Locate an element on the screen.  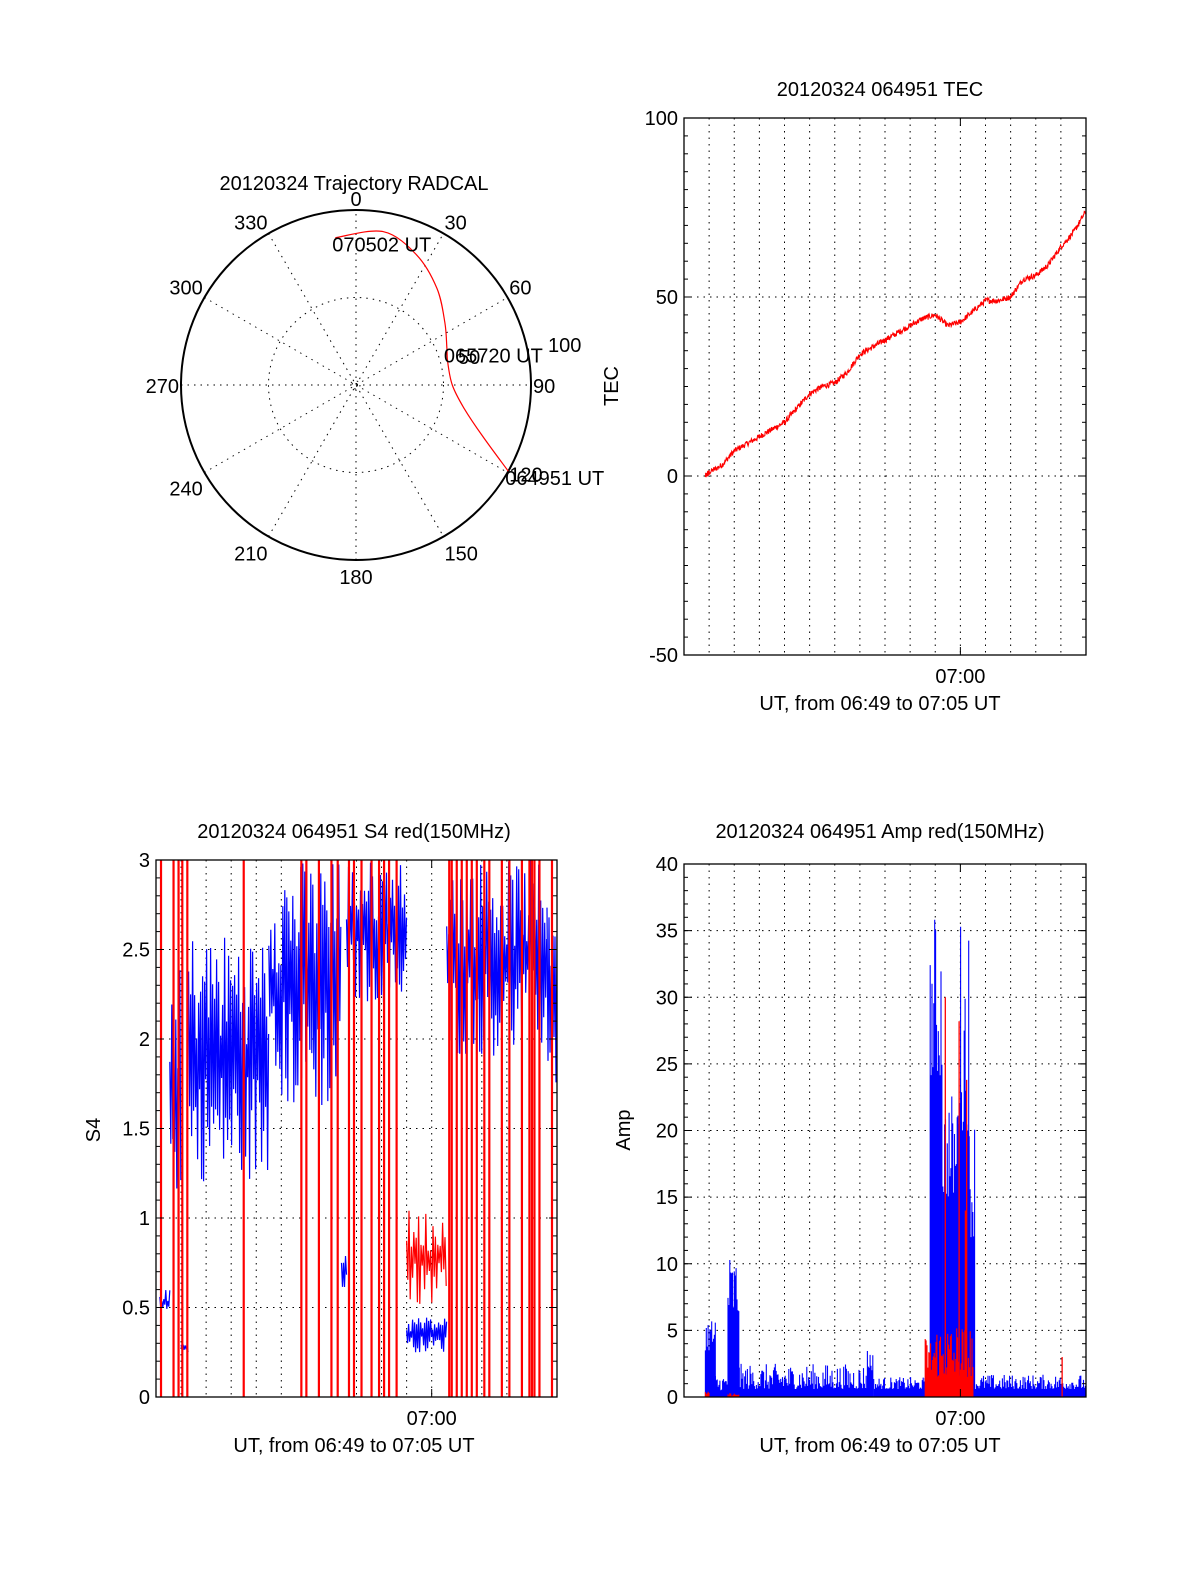
tec-series-line is located at coordinates (895, 344).